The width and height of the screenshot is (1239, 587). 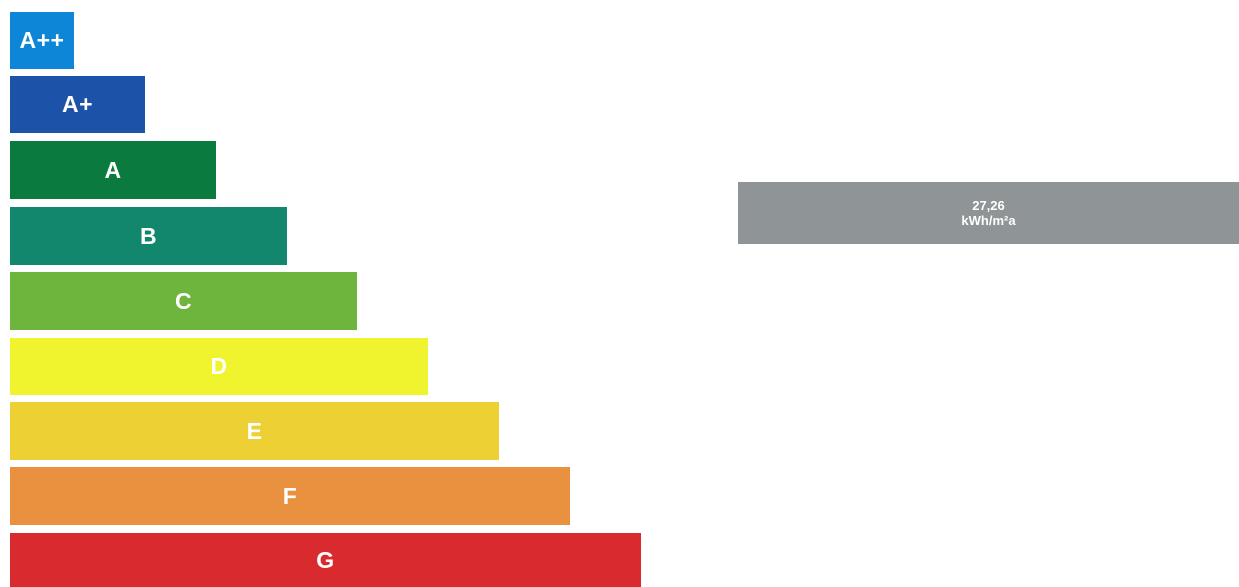 I want to click on band-label: F, so click(x=290, y=495).